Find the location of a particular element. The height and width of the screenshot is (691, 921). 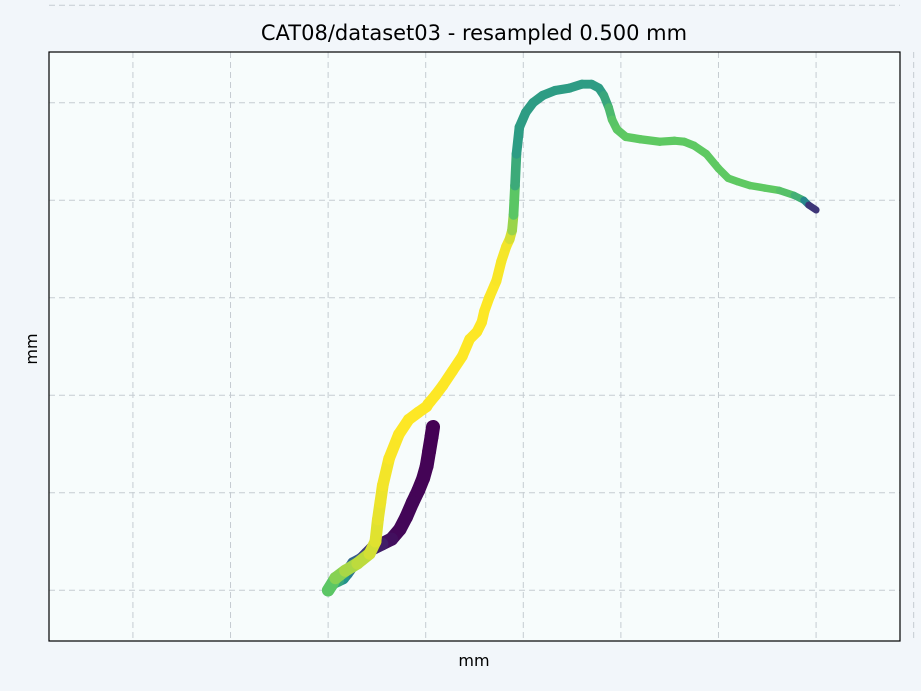

x-axis-label: mm is located at coordinates (473, 660).